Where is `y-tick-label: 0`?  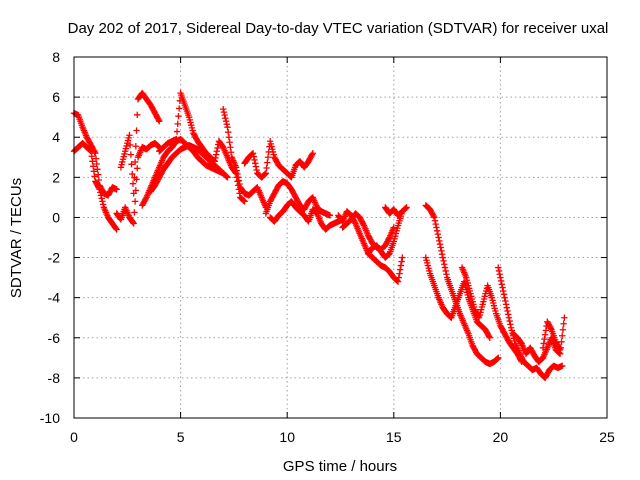
y-tick-label: 0 is located at coordinates (56, 217).